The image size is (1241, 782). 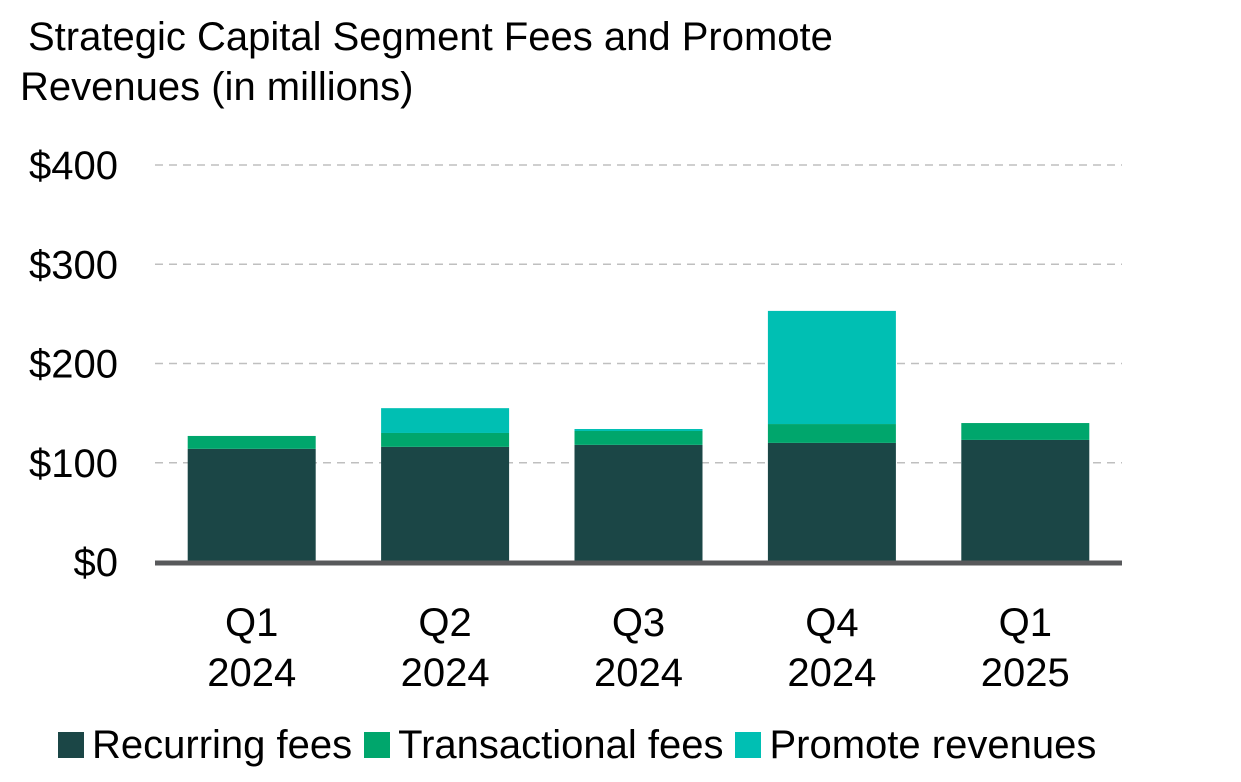 I want to click on y-tick-label: $0, so click(x=96, y=563).